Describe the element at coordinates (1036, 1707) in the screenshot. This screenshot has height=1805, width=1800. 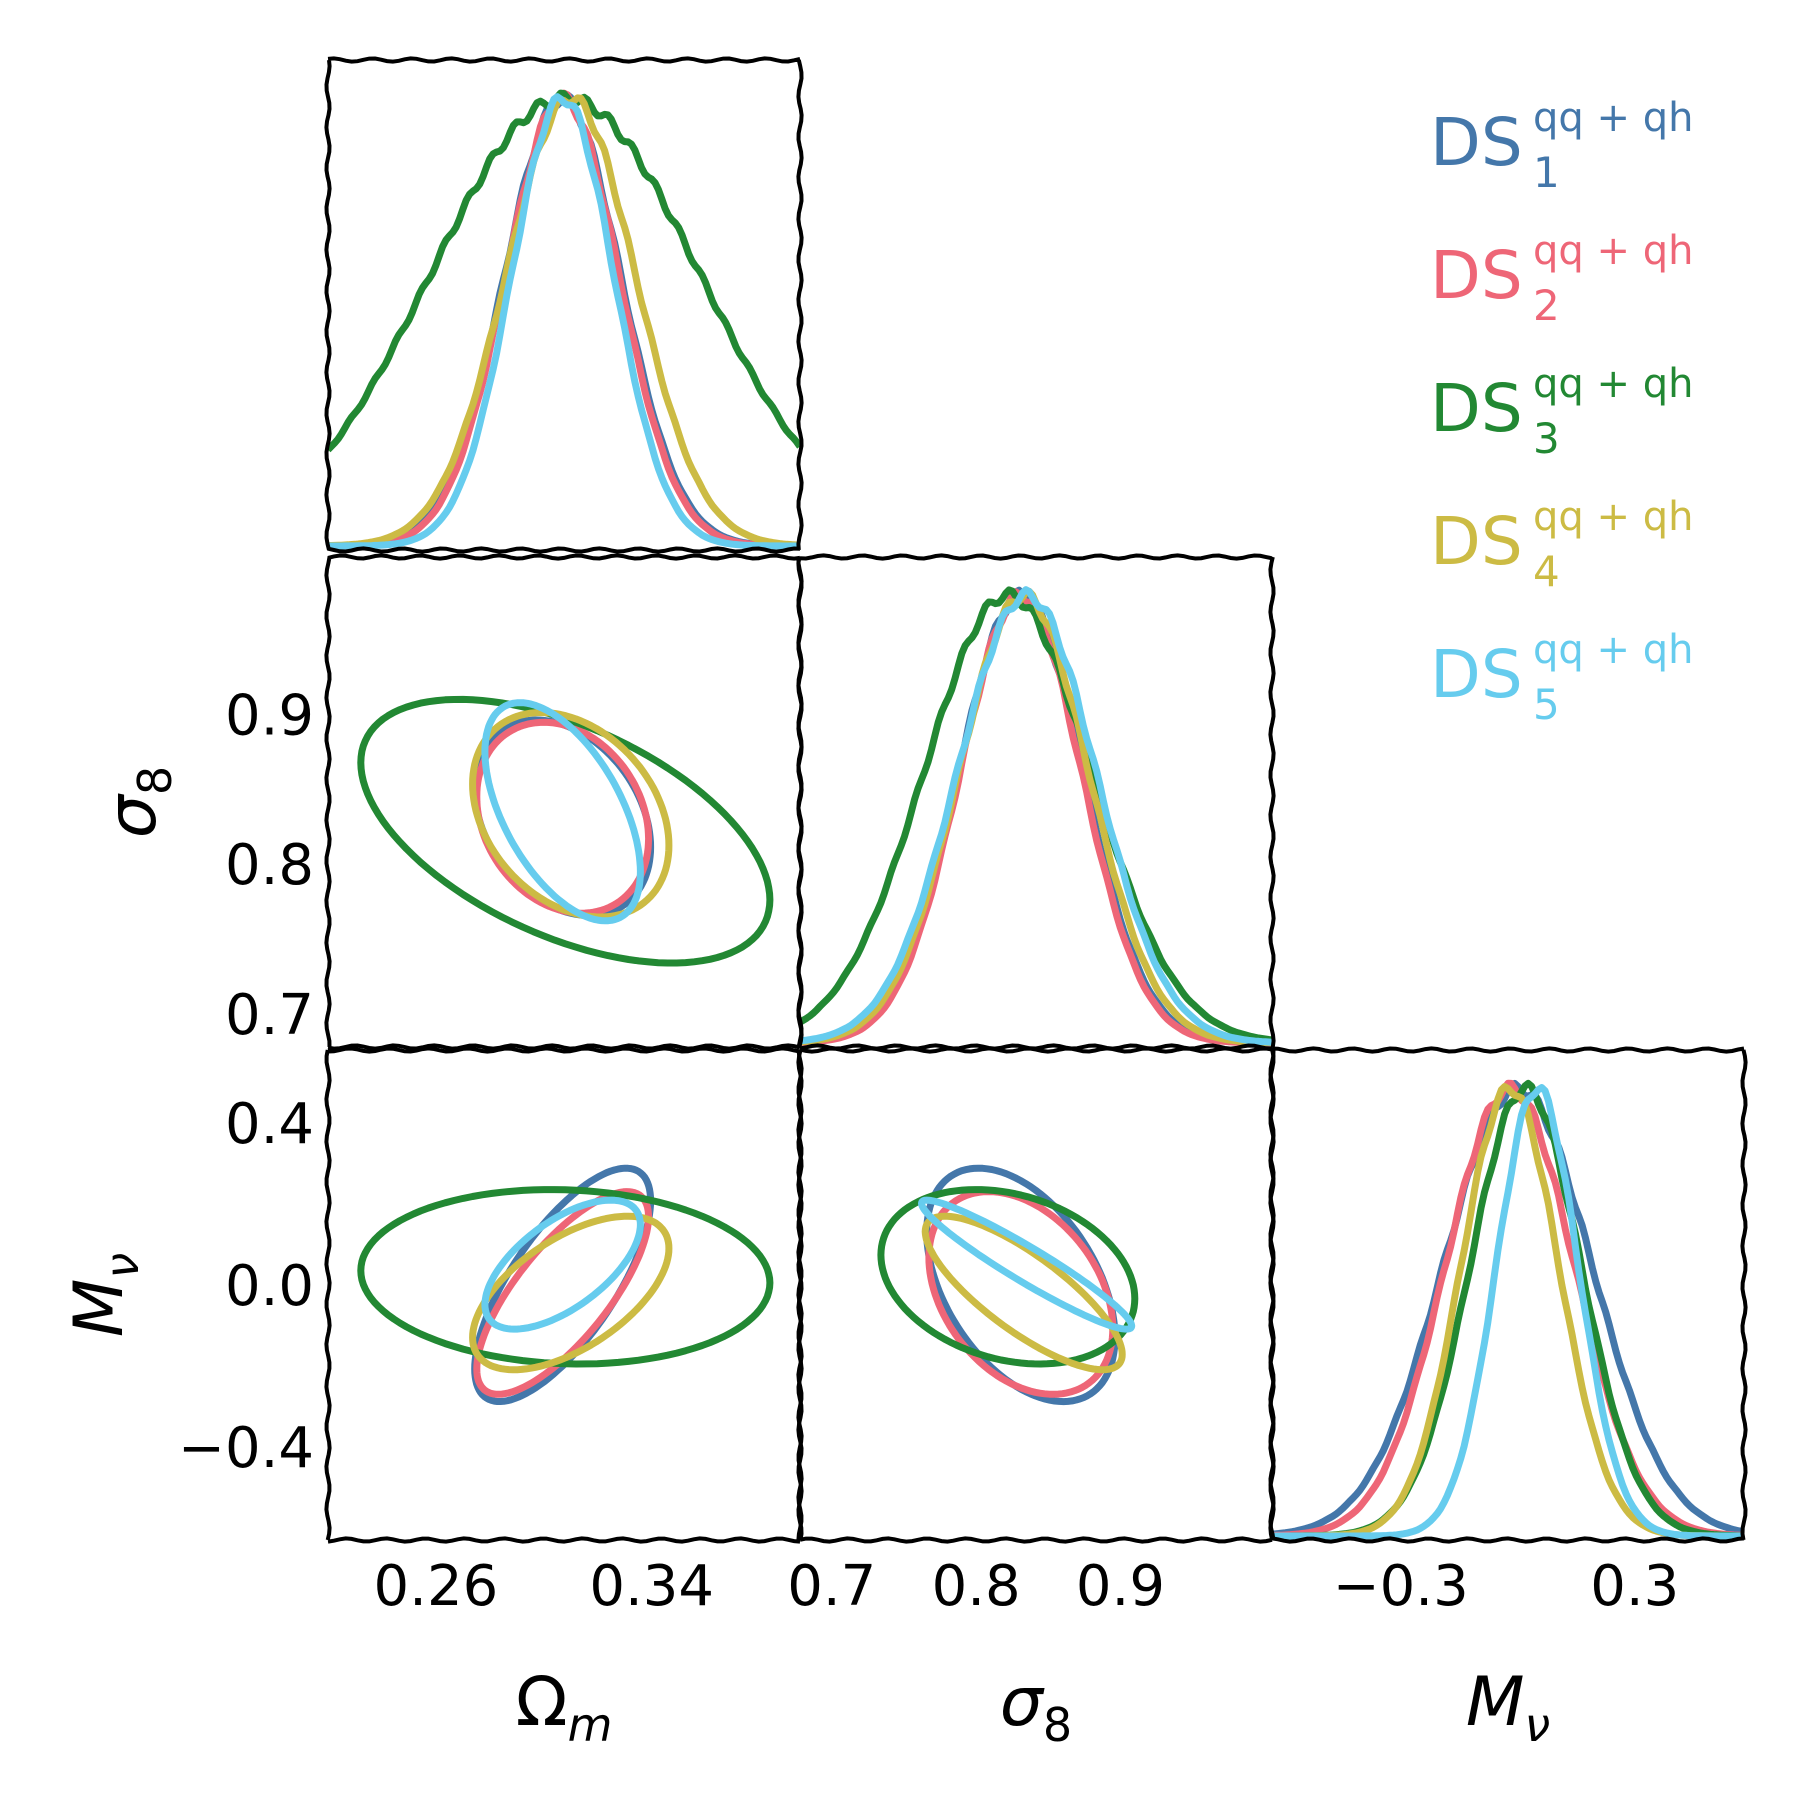
I see `xlabel-1: σ8` at that location.